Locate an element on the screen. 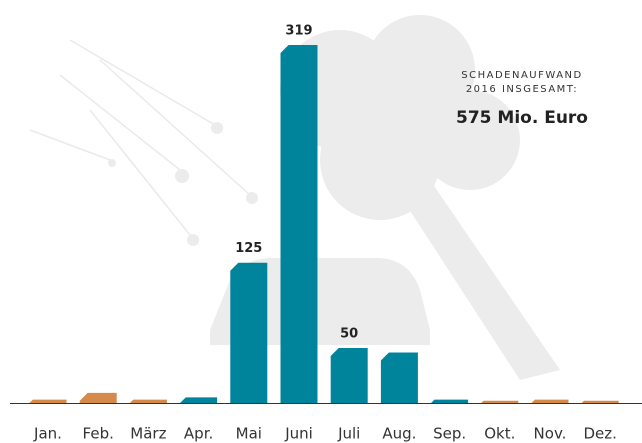 The width and height of the screenshot is (642, 443). annotation-line: SCHADENAUFWAND is located at coordinates (521, 75).